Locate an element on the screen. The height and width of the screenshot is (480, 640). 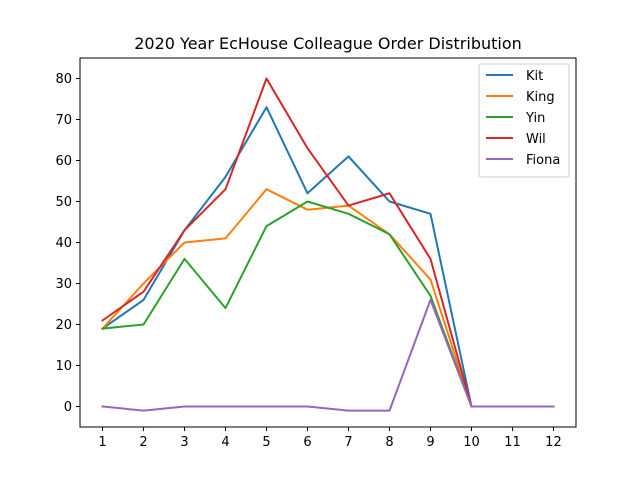
y-tick-label: 50 is located at coordinates (63, 202).